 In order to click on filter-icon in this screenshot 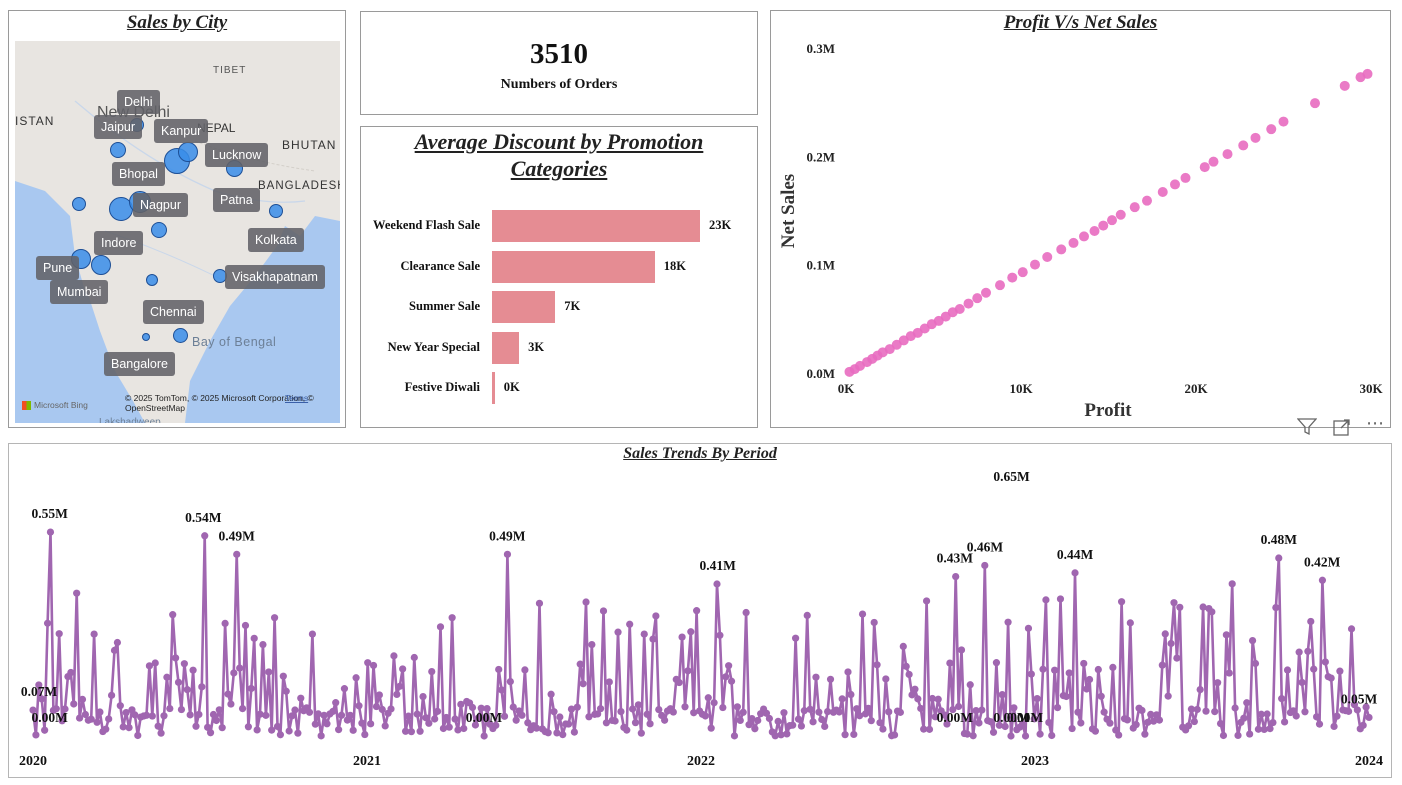, I will do `click(1307, 429)`.